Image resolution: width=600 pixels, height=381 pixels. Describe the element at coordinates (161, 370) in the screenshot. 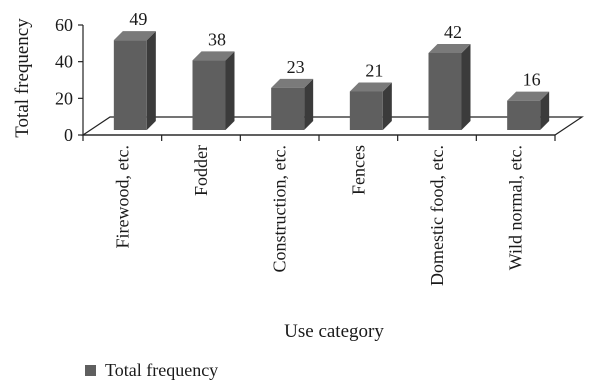

I see `legend-label: Total frequency` at that location.